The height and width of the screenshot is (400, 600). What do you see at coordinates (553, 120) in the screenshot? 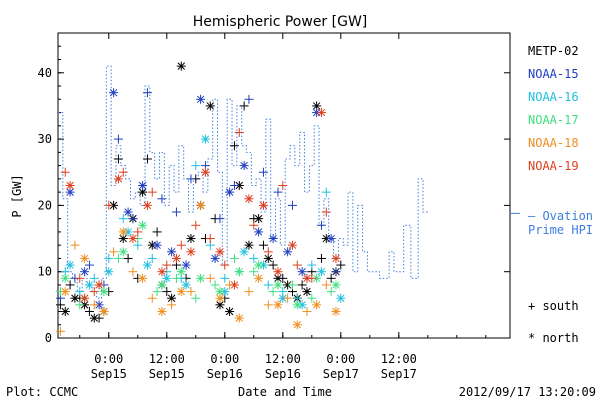
I see `legend-item-noaa-17: NOAA-17` at bounding box center [553, 120].